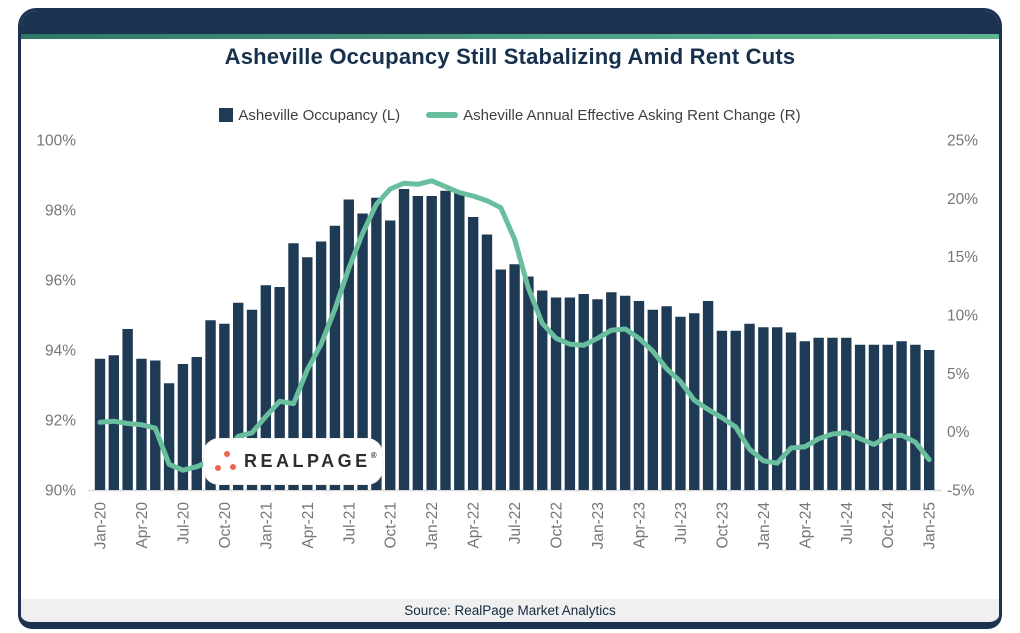 The width and height of the screenshot is (1020, 633). Describe the element at coordinates (308, 525) in the screenshot. I see `x-axis-tick: Apr-21` at that location.